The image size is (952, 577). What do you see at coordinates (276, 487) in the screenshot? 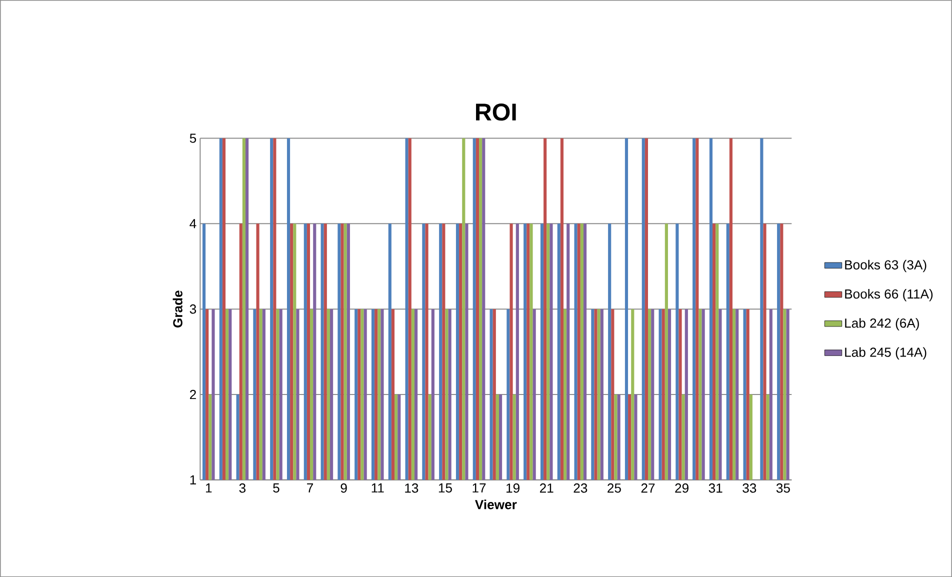
I see `x-tick-label: 5` at bounding box center [276, 487].